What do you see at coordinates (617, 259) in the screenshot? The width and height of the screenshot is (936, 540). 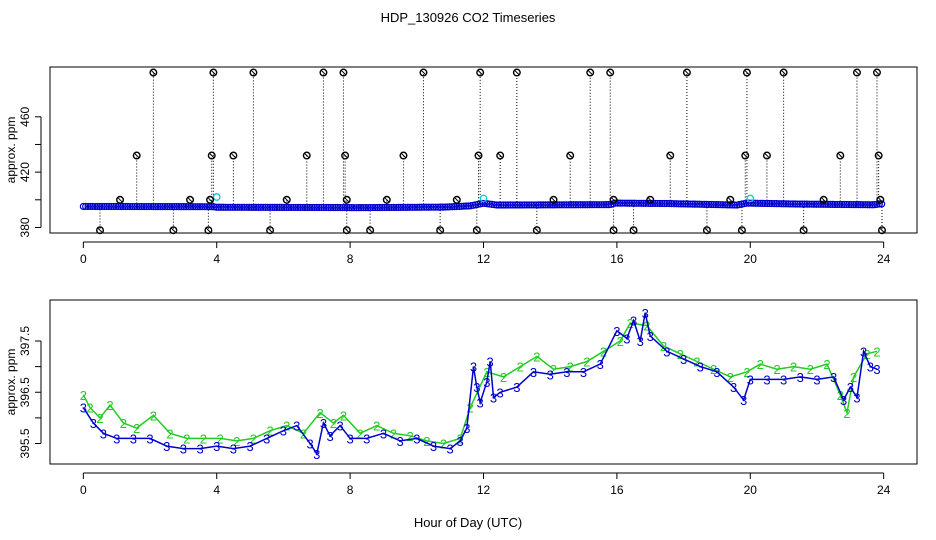 I see `upper-x-tick-label: 16` at bounding box center [617, 259].